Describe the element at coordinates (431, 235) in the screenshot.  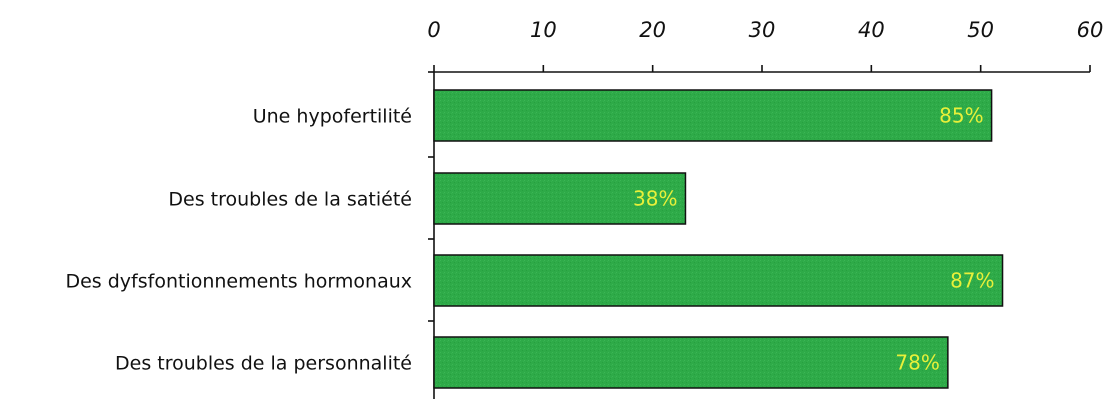
I see `y-axis` at that location.